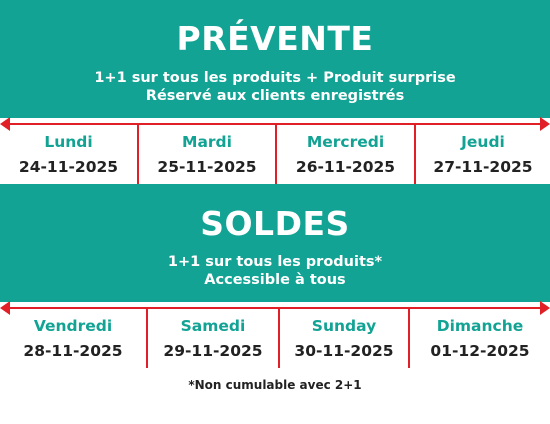  What do you see at coordinates (483, 167) in the screenshot?
I see `day-date: 27-11-2025` at bounding box center [483, 167].